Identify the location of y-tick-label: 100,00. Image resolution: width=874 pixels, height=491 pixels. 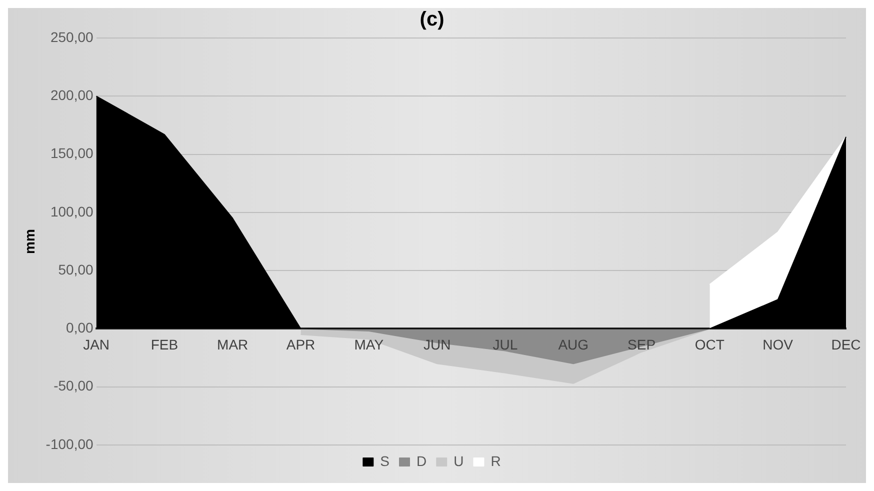
(72, 211).